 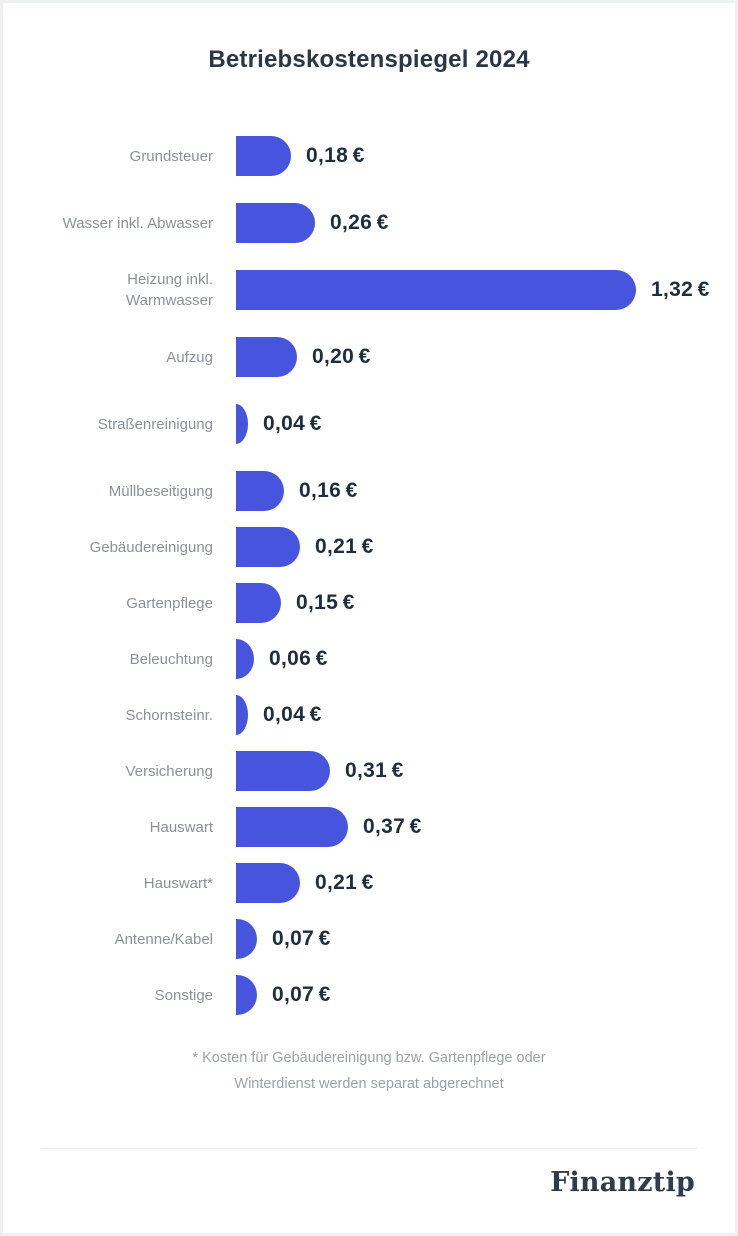 What do you see at coordinates (335, 155) in the screenshot?
I see `value-label: 0,18 €` at bounding box center [335, 155].